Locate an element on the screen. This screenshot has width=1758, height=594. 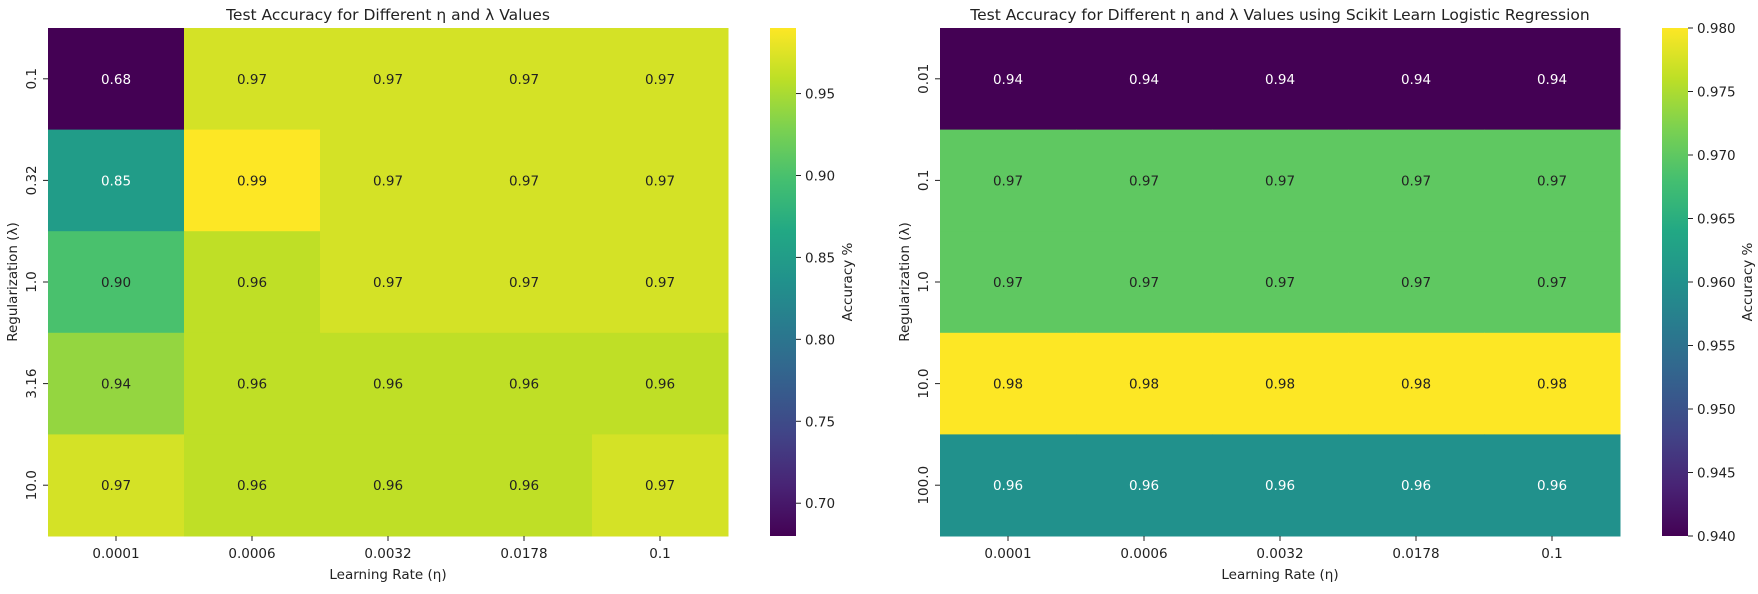
x-axis-label: Learning Rate (η) is located at coordinates (1279, 575).